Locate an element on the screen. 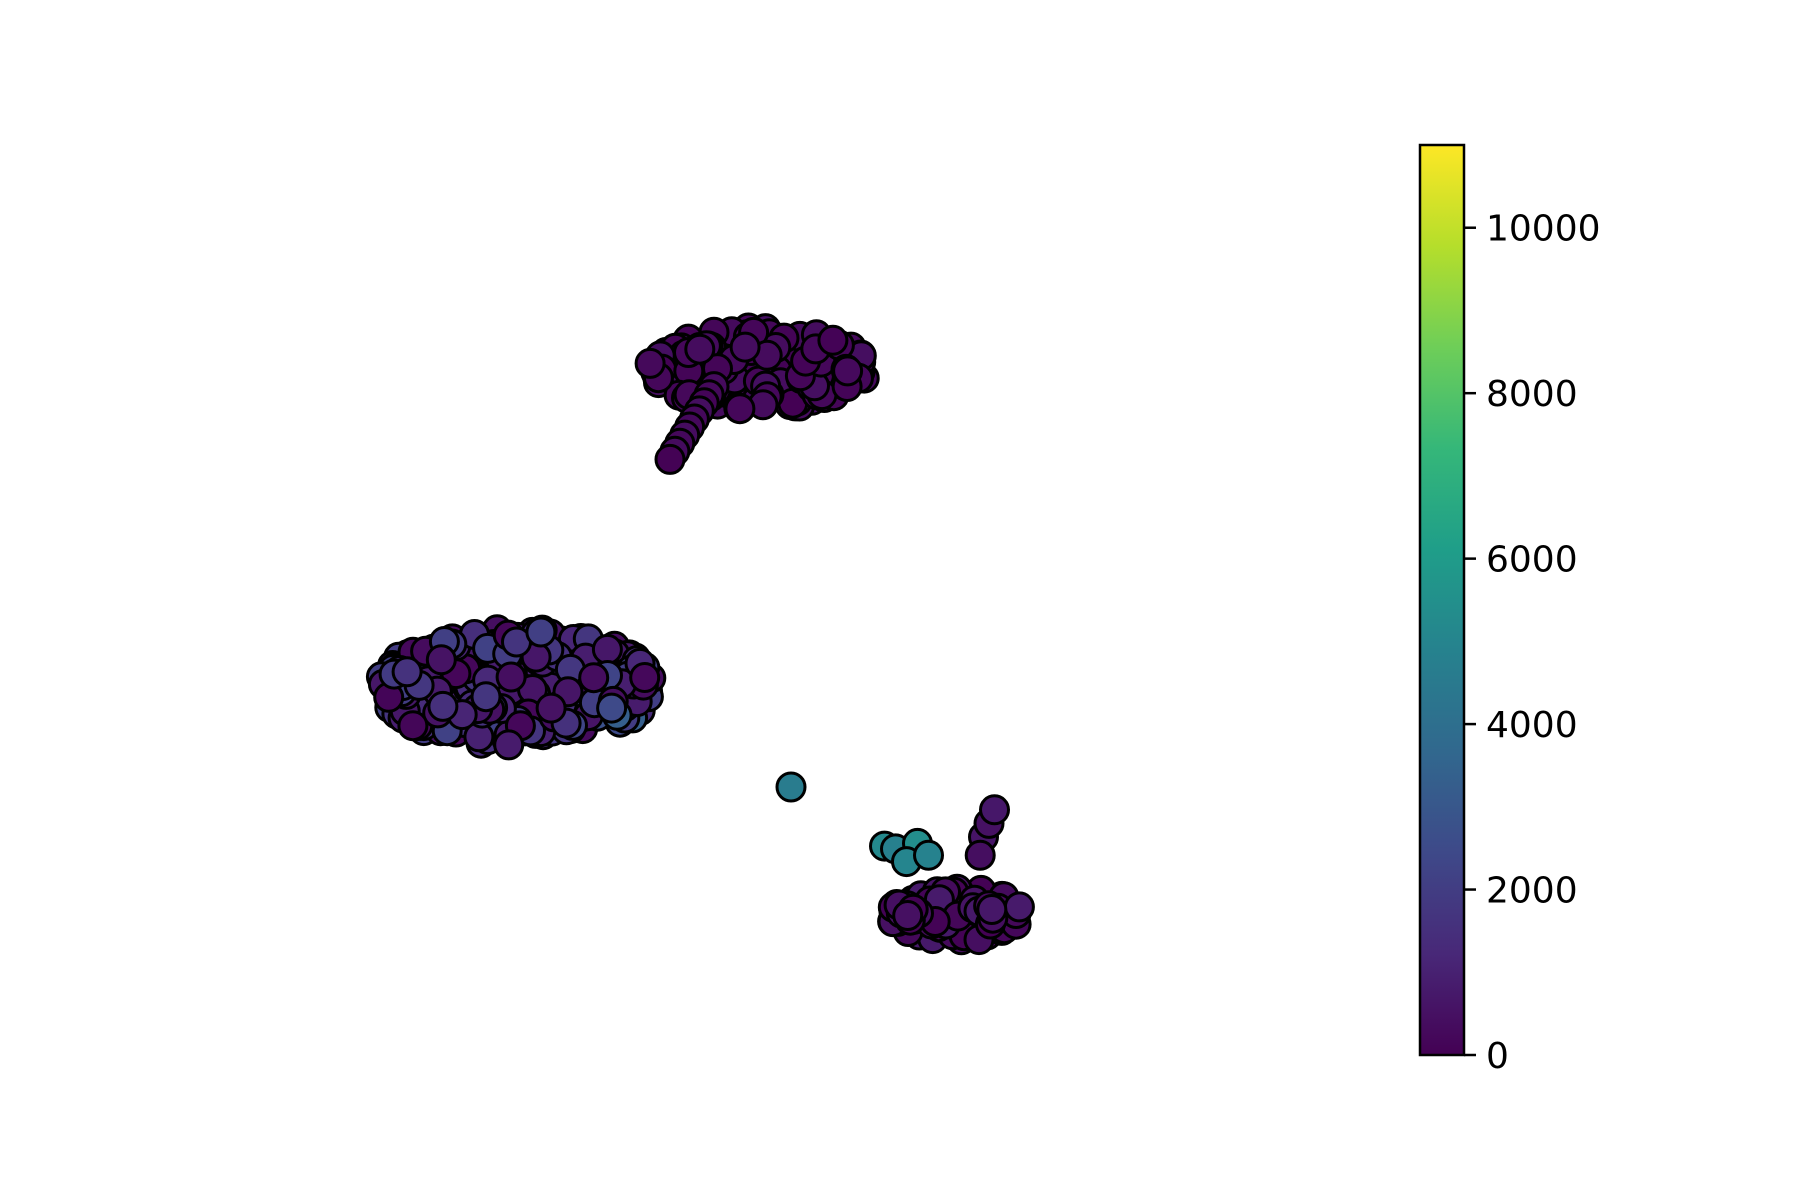  colorbar-fill is located at coordinates (1442, 600).